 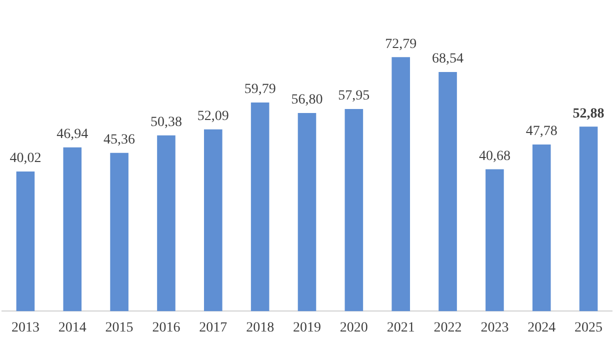 What do you see at coordinates (119, 328) in the screenshot?
I see `x-tick-label: 2015` at bounding box center [119, 328].